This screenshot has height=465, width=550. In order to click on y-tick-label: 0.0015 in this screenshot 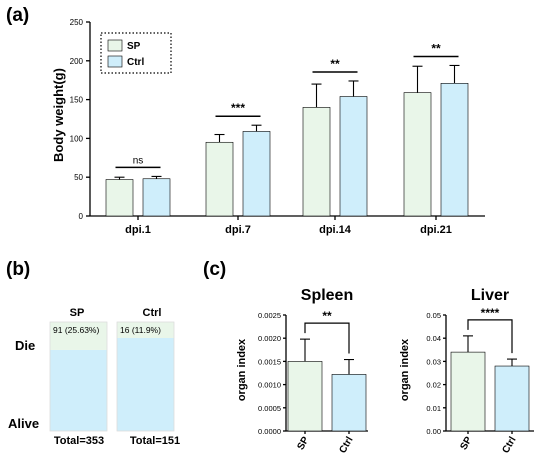, I will do `click(269, 361)`.